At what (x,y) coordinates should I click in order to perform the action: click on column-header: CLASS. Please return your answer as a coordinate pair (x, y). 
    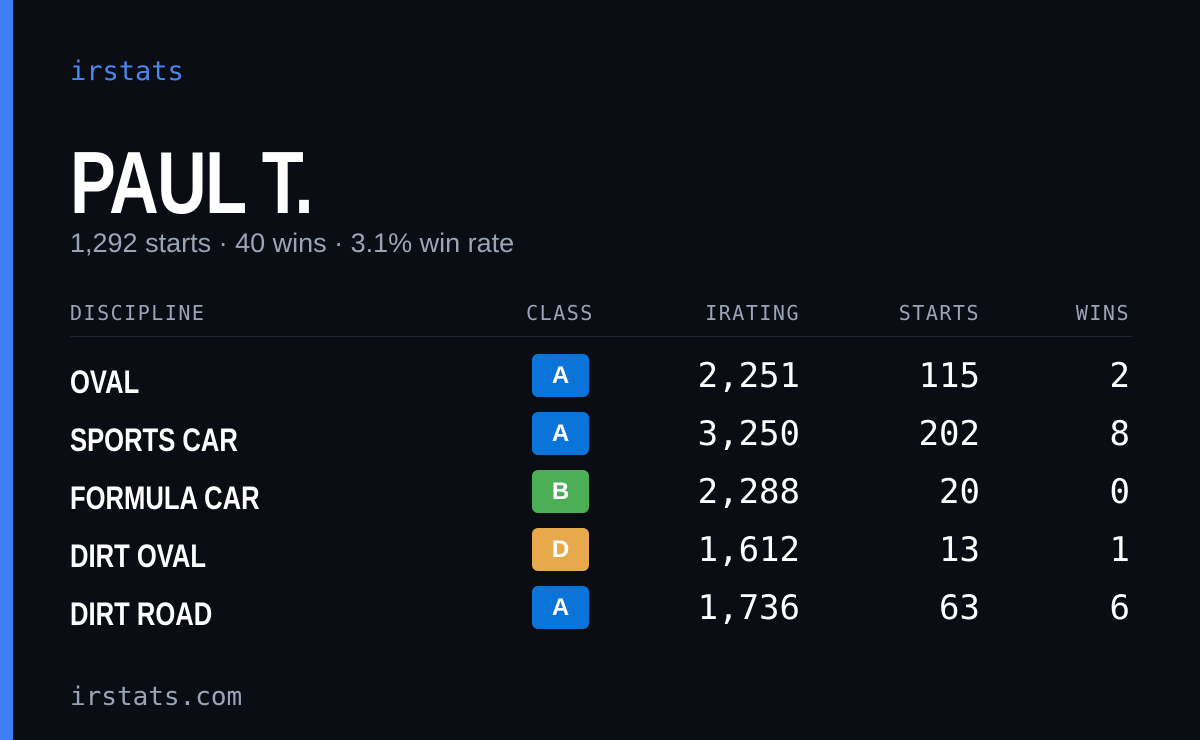
    Looking at the image, I should click on (560, 313).